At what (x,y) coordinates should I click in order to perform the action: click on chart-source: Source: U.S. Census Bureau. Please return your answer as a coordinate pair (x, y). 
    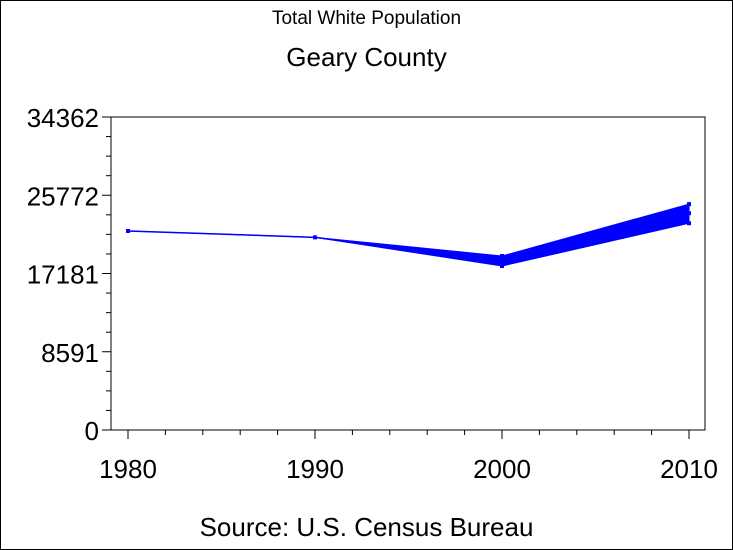
    Looking at the image, I should click on (366, 527).